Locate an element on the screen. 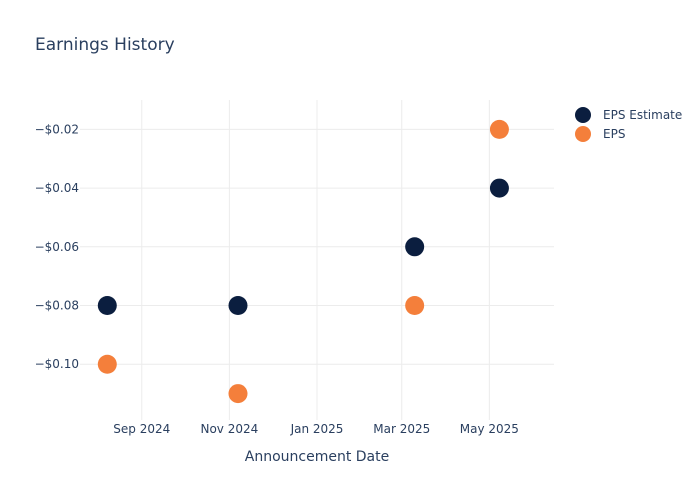 This screenshot has width=700, height=500. x-tick-label: Nov 2024 is located at coordinates (229, 429).